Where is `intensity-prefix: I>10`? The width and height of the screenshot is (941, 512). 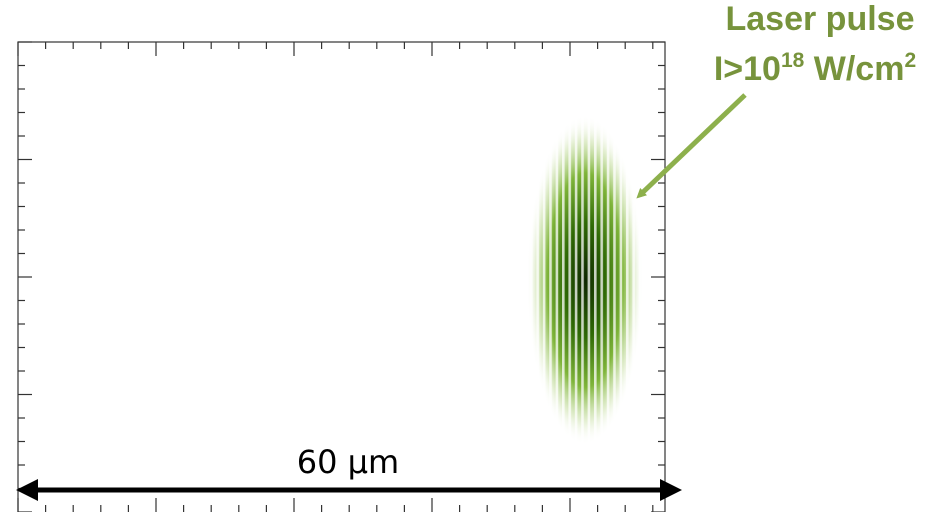 intensity-prefix: I>10 is located at coordinates (747, 69).